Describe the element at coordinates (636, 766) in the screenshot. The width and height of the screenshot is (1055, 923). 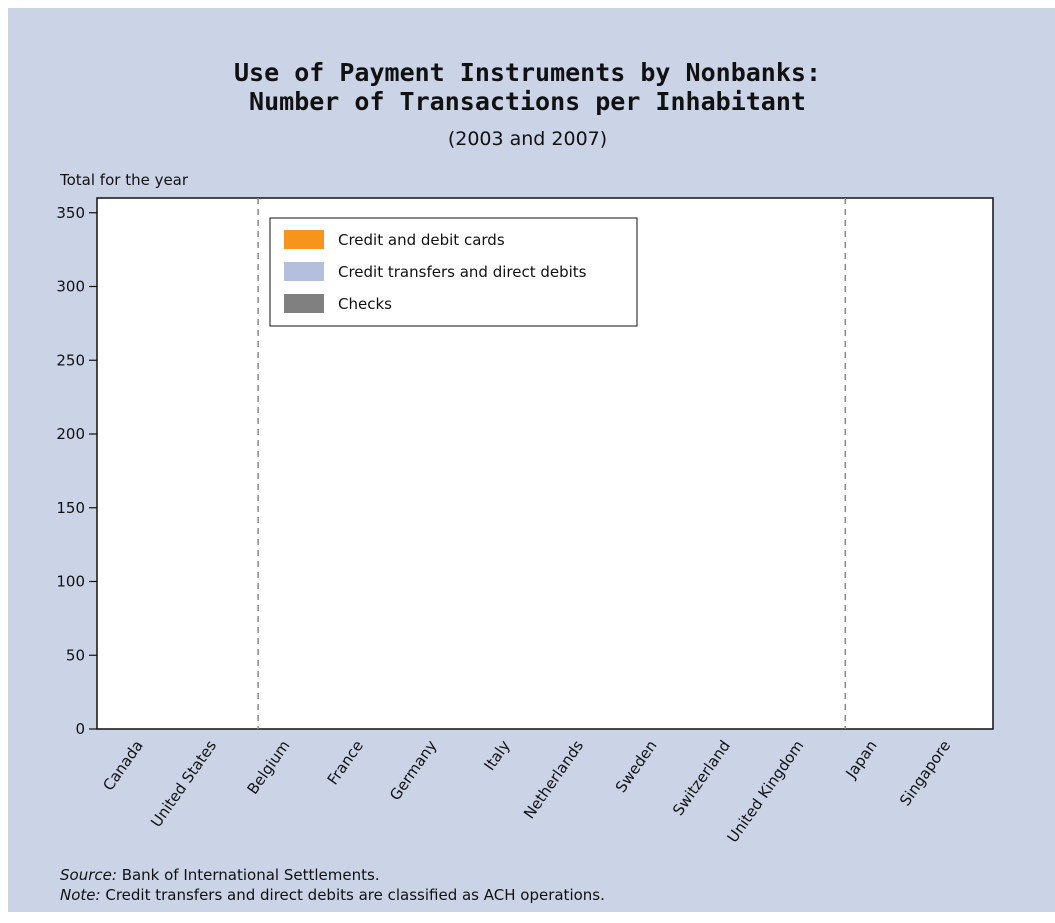
I see `x-tick-label: Sweden` at that location.